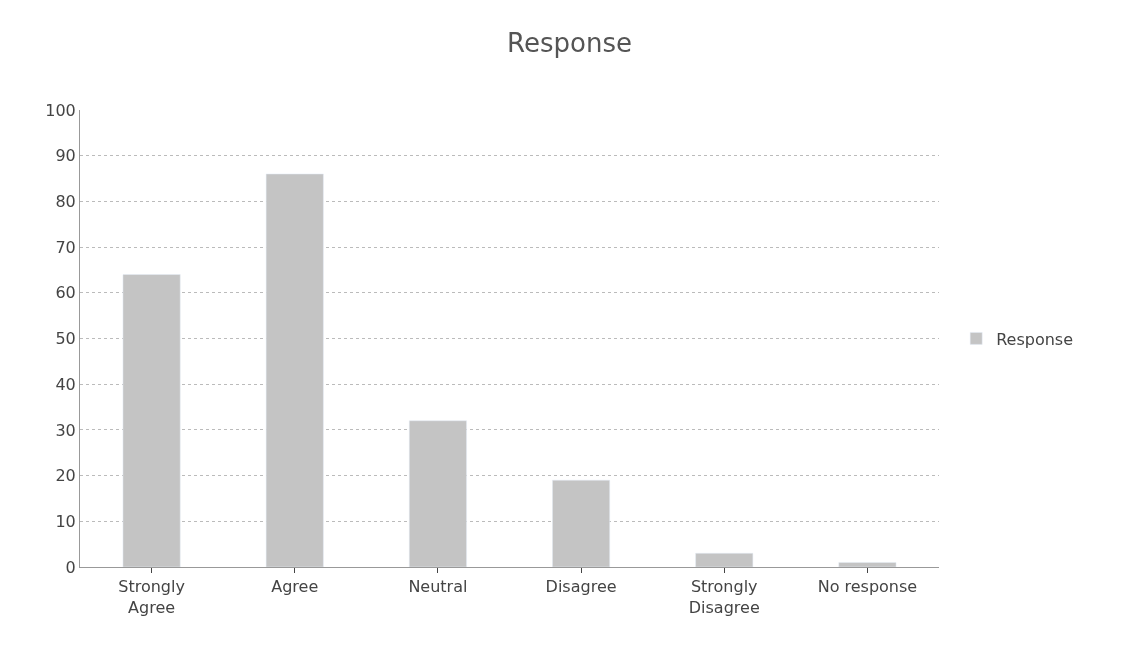 The height and width of the screenshot is (667, 1139). I want to click on y-tick-label: 30, so click(65, 430).